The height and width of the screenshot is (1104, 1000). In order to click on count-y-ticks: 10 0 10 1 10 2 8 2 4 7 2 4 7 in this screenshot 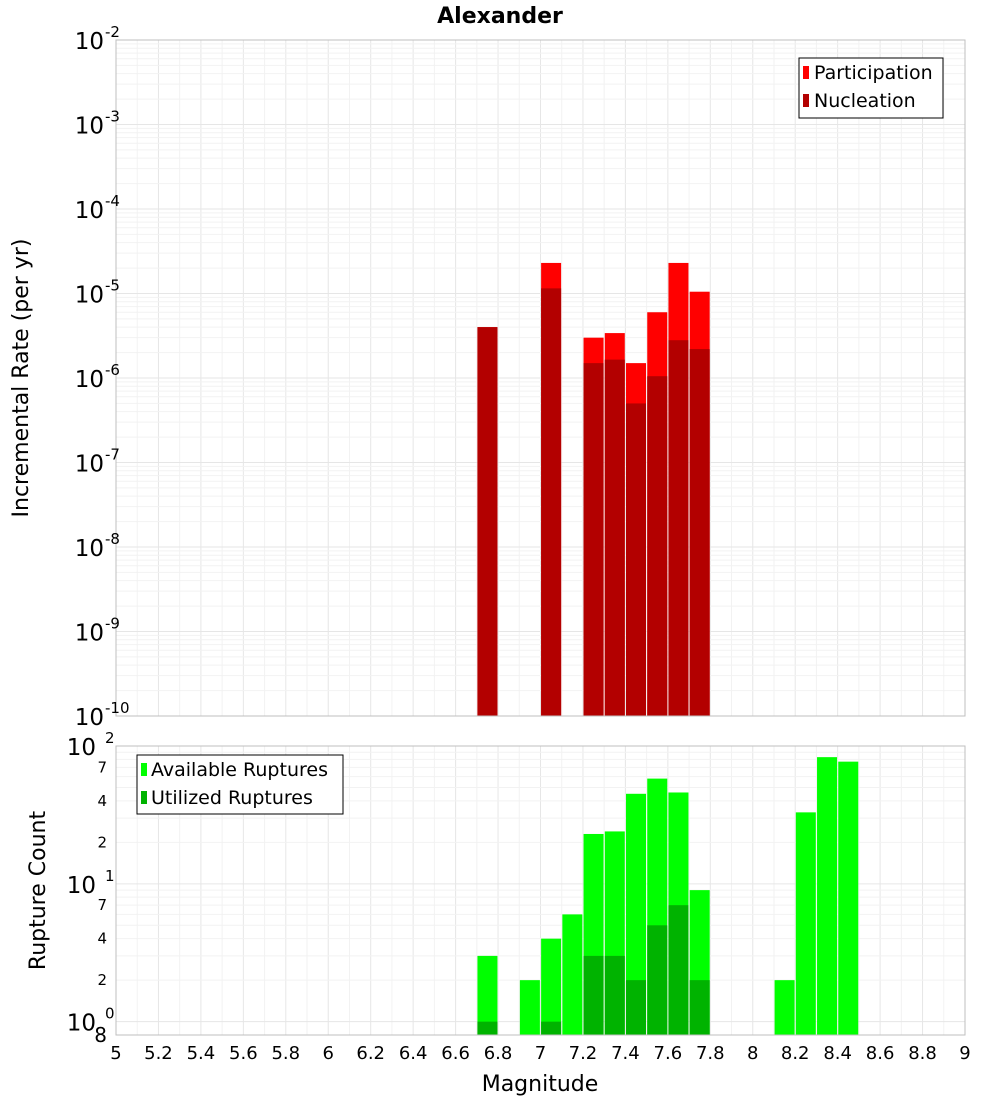, I will do `click(91, 888)`.